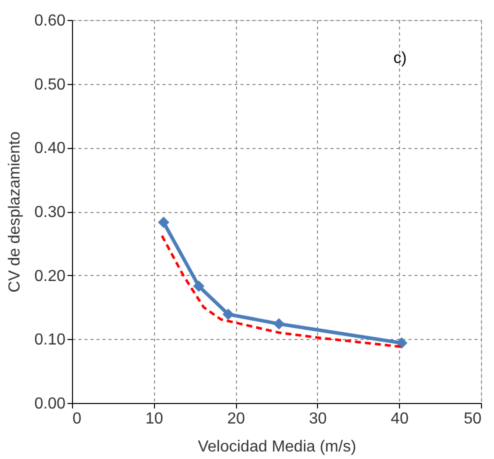  What do you see at coordinates (400, 58) in the screenshot?
I see `annotation: c)` at bounding box center [400, 58].